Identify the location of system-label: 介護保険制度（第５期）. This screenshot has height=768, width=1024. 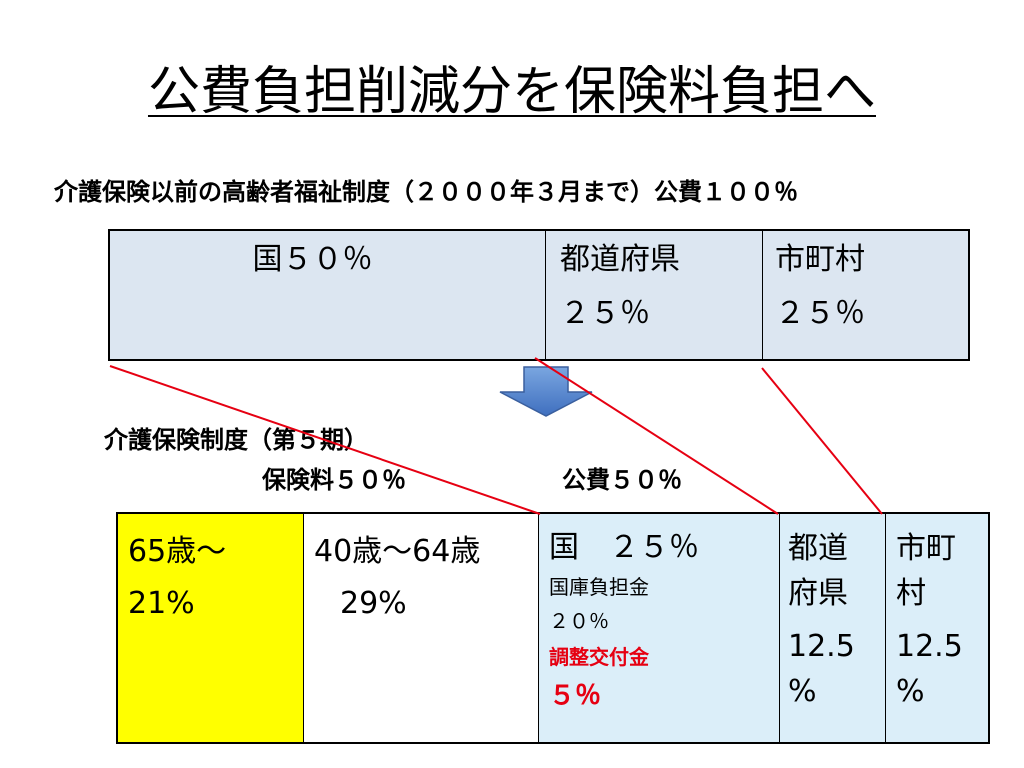
(236, 440).